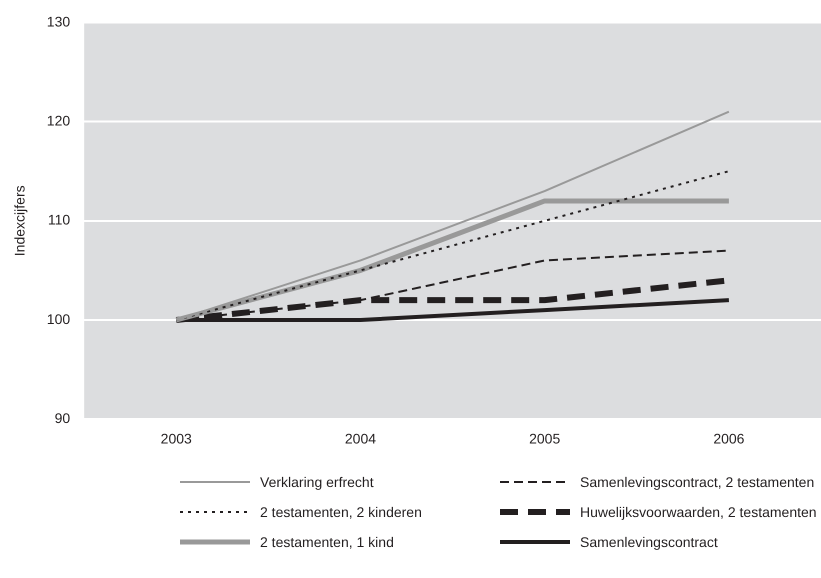  Describe the element at coordinates (58, 318) in the screenshot. I see `y-tick-label: 100` at that location.